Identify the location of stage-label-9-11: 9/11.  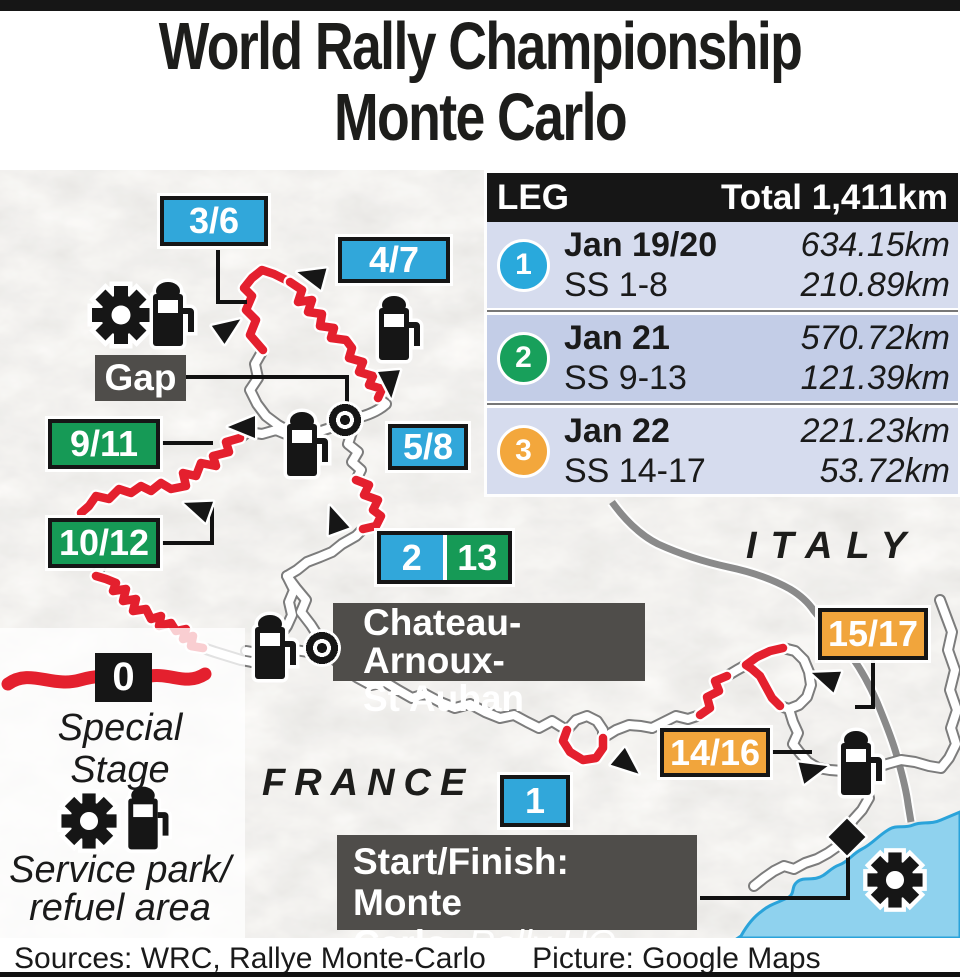
(104, 444).